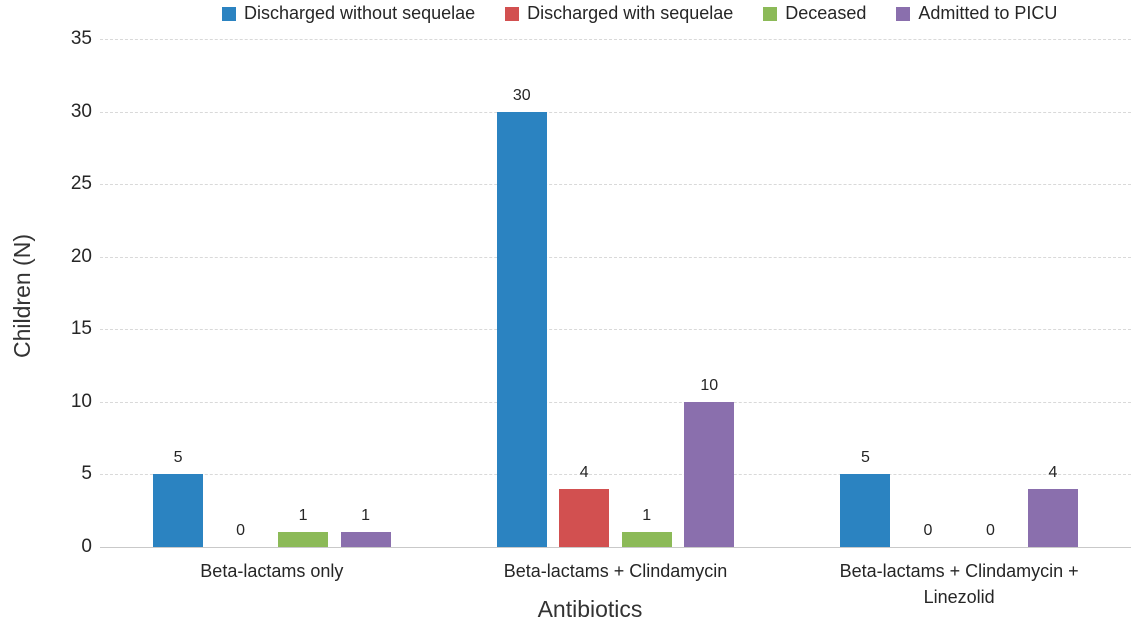 The width and height of the screenshot is (1136, 633). I want to click on legend-label: Discharged without sequelae, so click(360, 13).